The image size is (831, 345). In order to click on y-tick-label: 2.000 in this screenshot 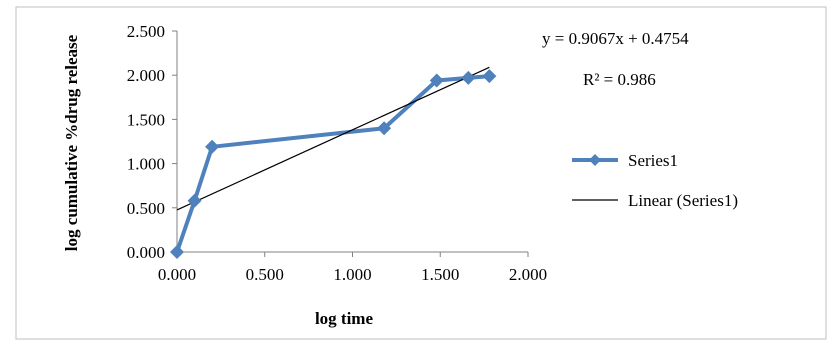, I will do `click(146, 75)`.